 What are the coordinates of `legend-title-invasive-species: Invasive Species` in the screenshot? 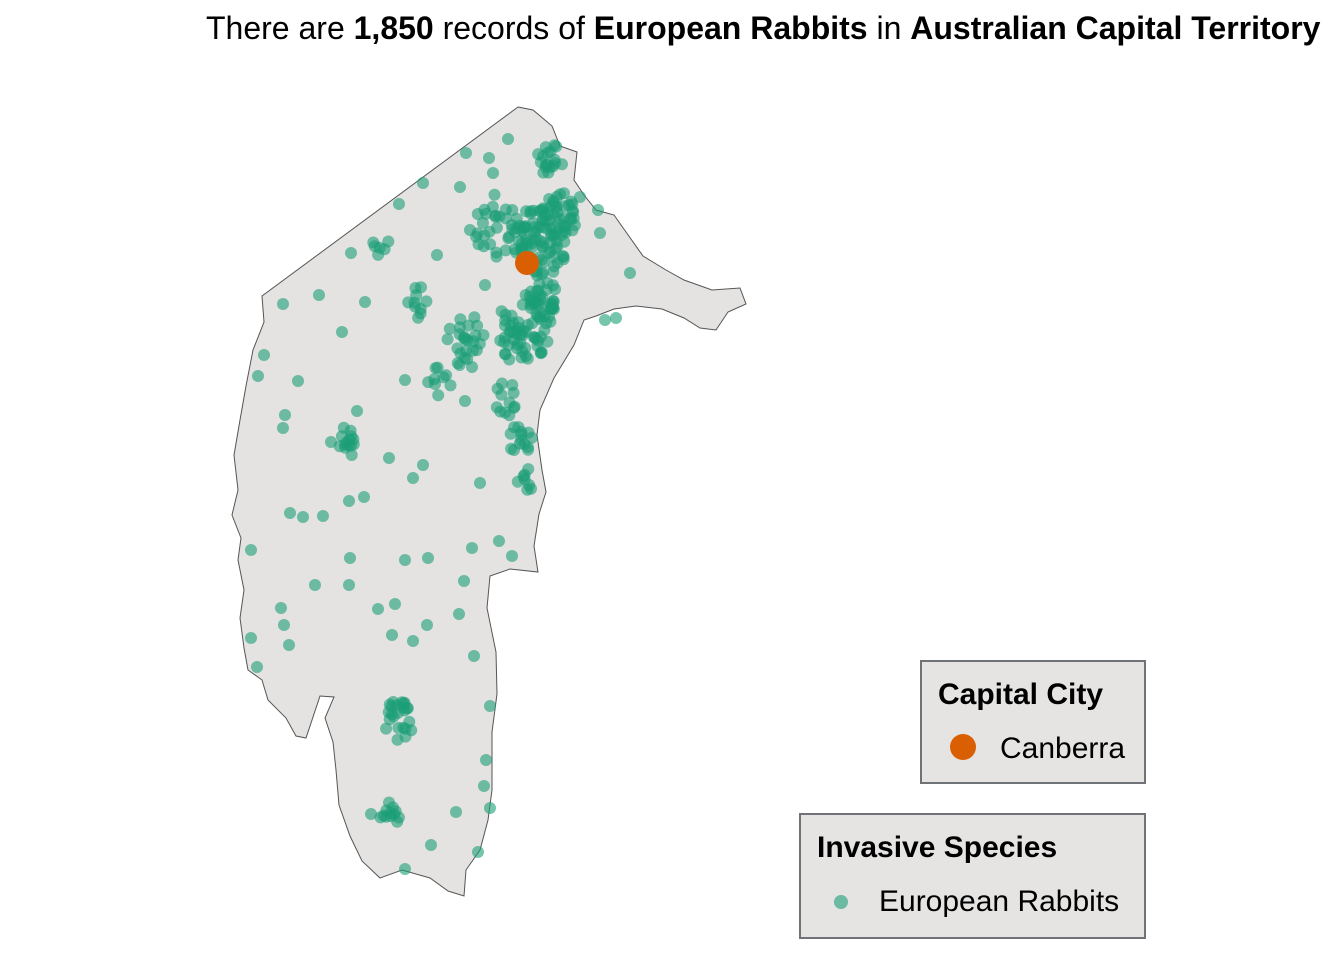 It's located at (937, 847).